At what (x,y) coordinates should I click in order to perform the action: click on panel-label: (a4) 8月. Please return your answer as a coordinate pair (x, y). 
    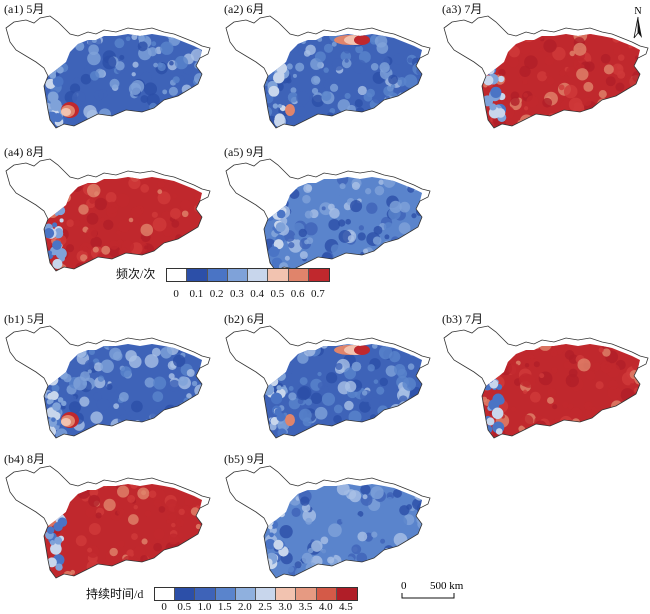
    Looking at the image, I should click on (24, 152).